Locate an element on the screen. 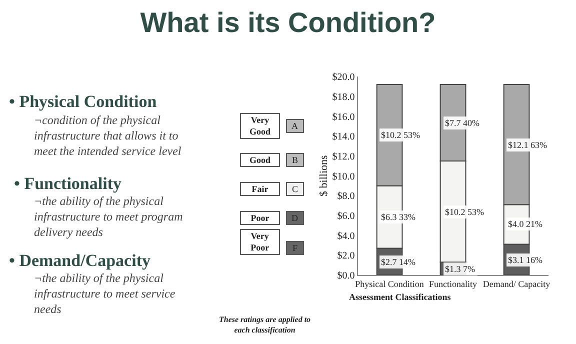 Image resolution: width=576 pixels, height=344 pixels. text: Very Poor is located at coordinates (260, 242).